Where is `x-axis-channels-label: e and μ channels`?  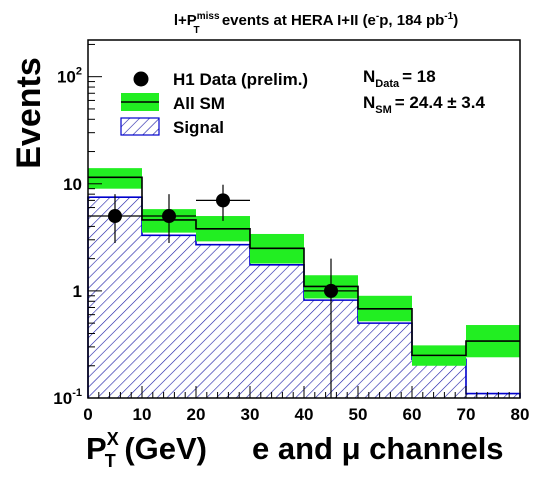
x-axis-channels-label: e and μ channels is located at coordinates (378, 448).